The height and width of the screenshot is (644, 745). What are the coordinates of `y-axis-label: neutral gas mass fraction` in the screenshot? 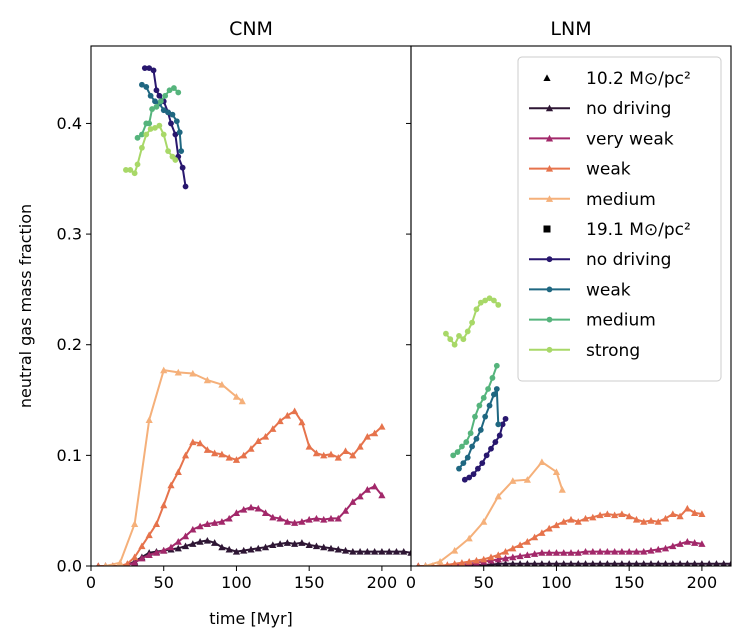 It's located at (25, 306).